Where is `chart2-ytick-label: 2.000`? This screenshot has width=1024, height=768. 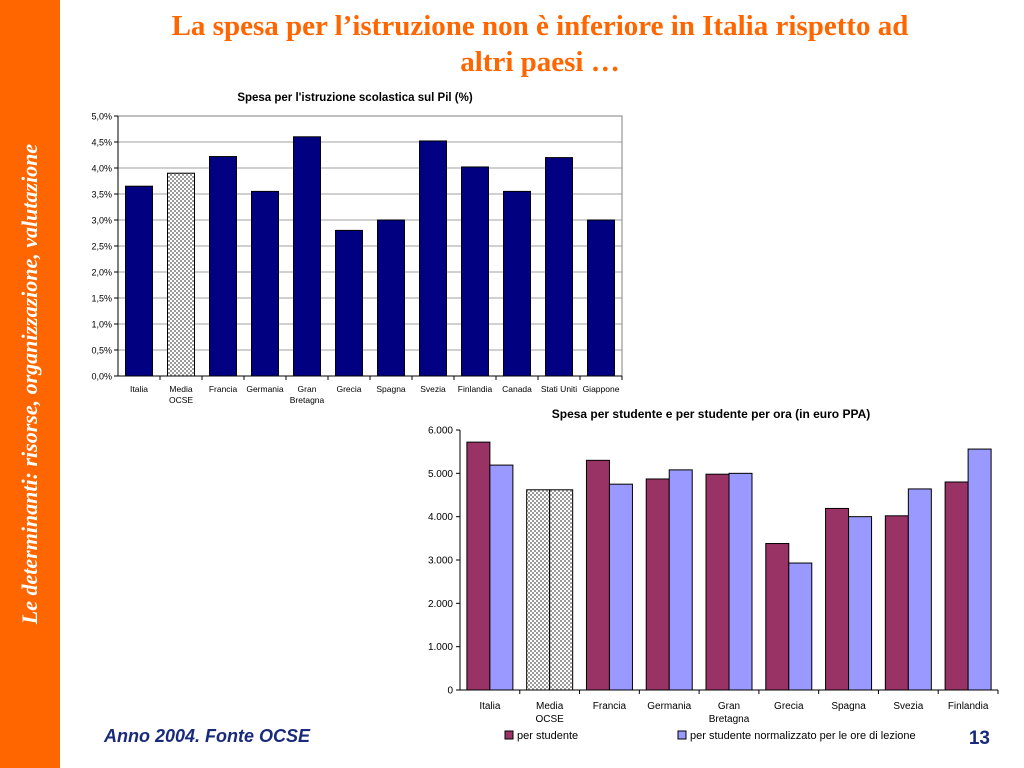
chart2-ytick-label: 2.000 is located at coordinates (440, 604).